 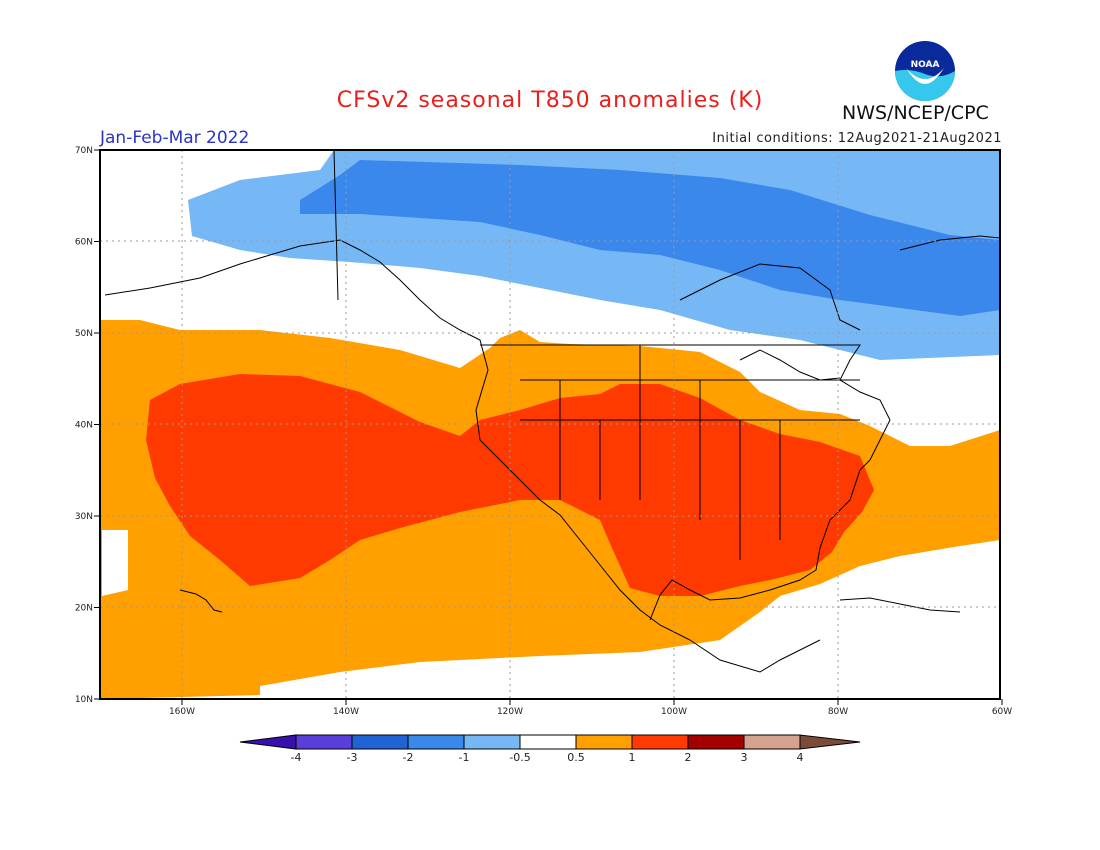 What do you see at coordinates (408, 757) in the screenshot?
I see `colorbar-label: -2` at bounding box center [408, 757].